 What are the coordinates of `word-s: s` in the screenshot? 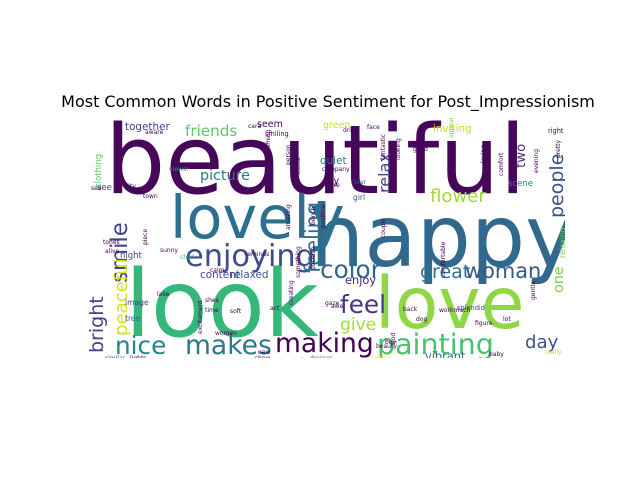 It's located at (131, 145).